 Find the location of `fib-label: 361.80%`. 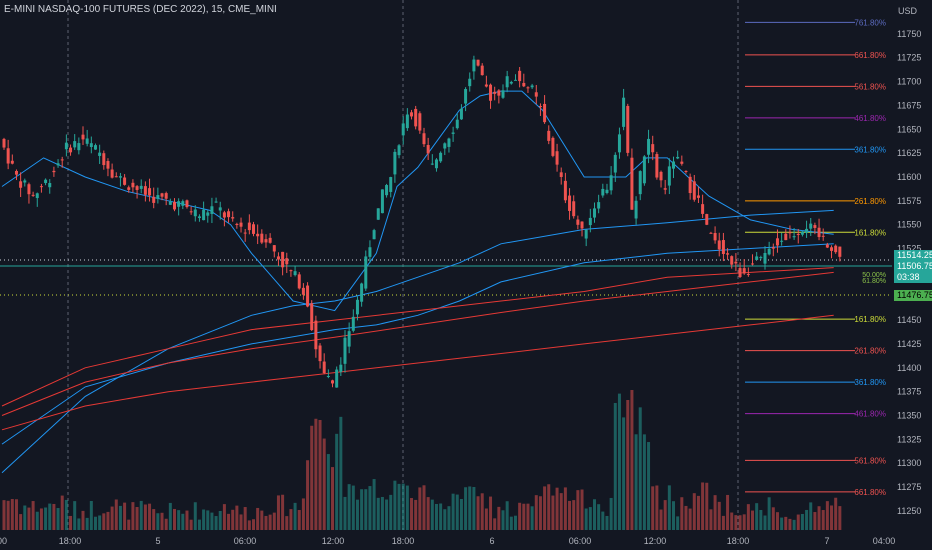

fib-label: 361.80% is located at coordinates (870, 382).